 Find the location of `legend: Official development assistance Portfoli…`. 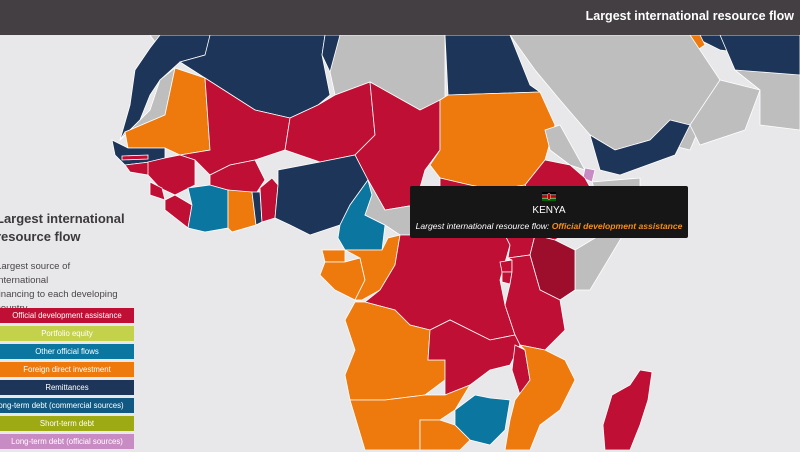

legend: Official development assistance Portfoli… is located at coordinates (67, 380).